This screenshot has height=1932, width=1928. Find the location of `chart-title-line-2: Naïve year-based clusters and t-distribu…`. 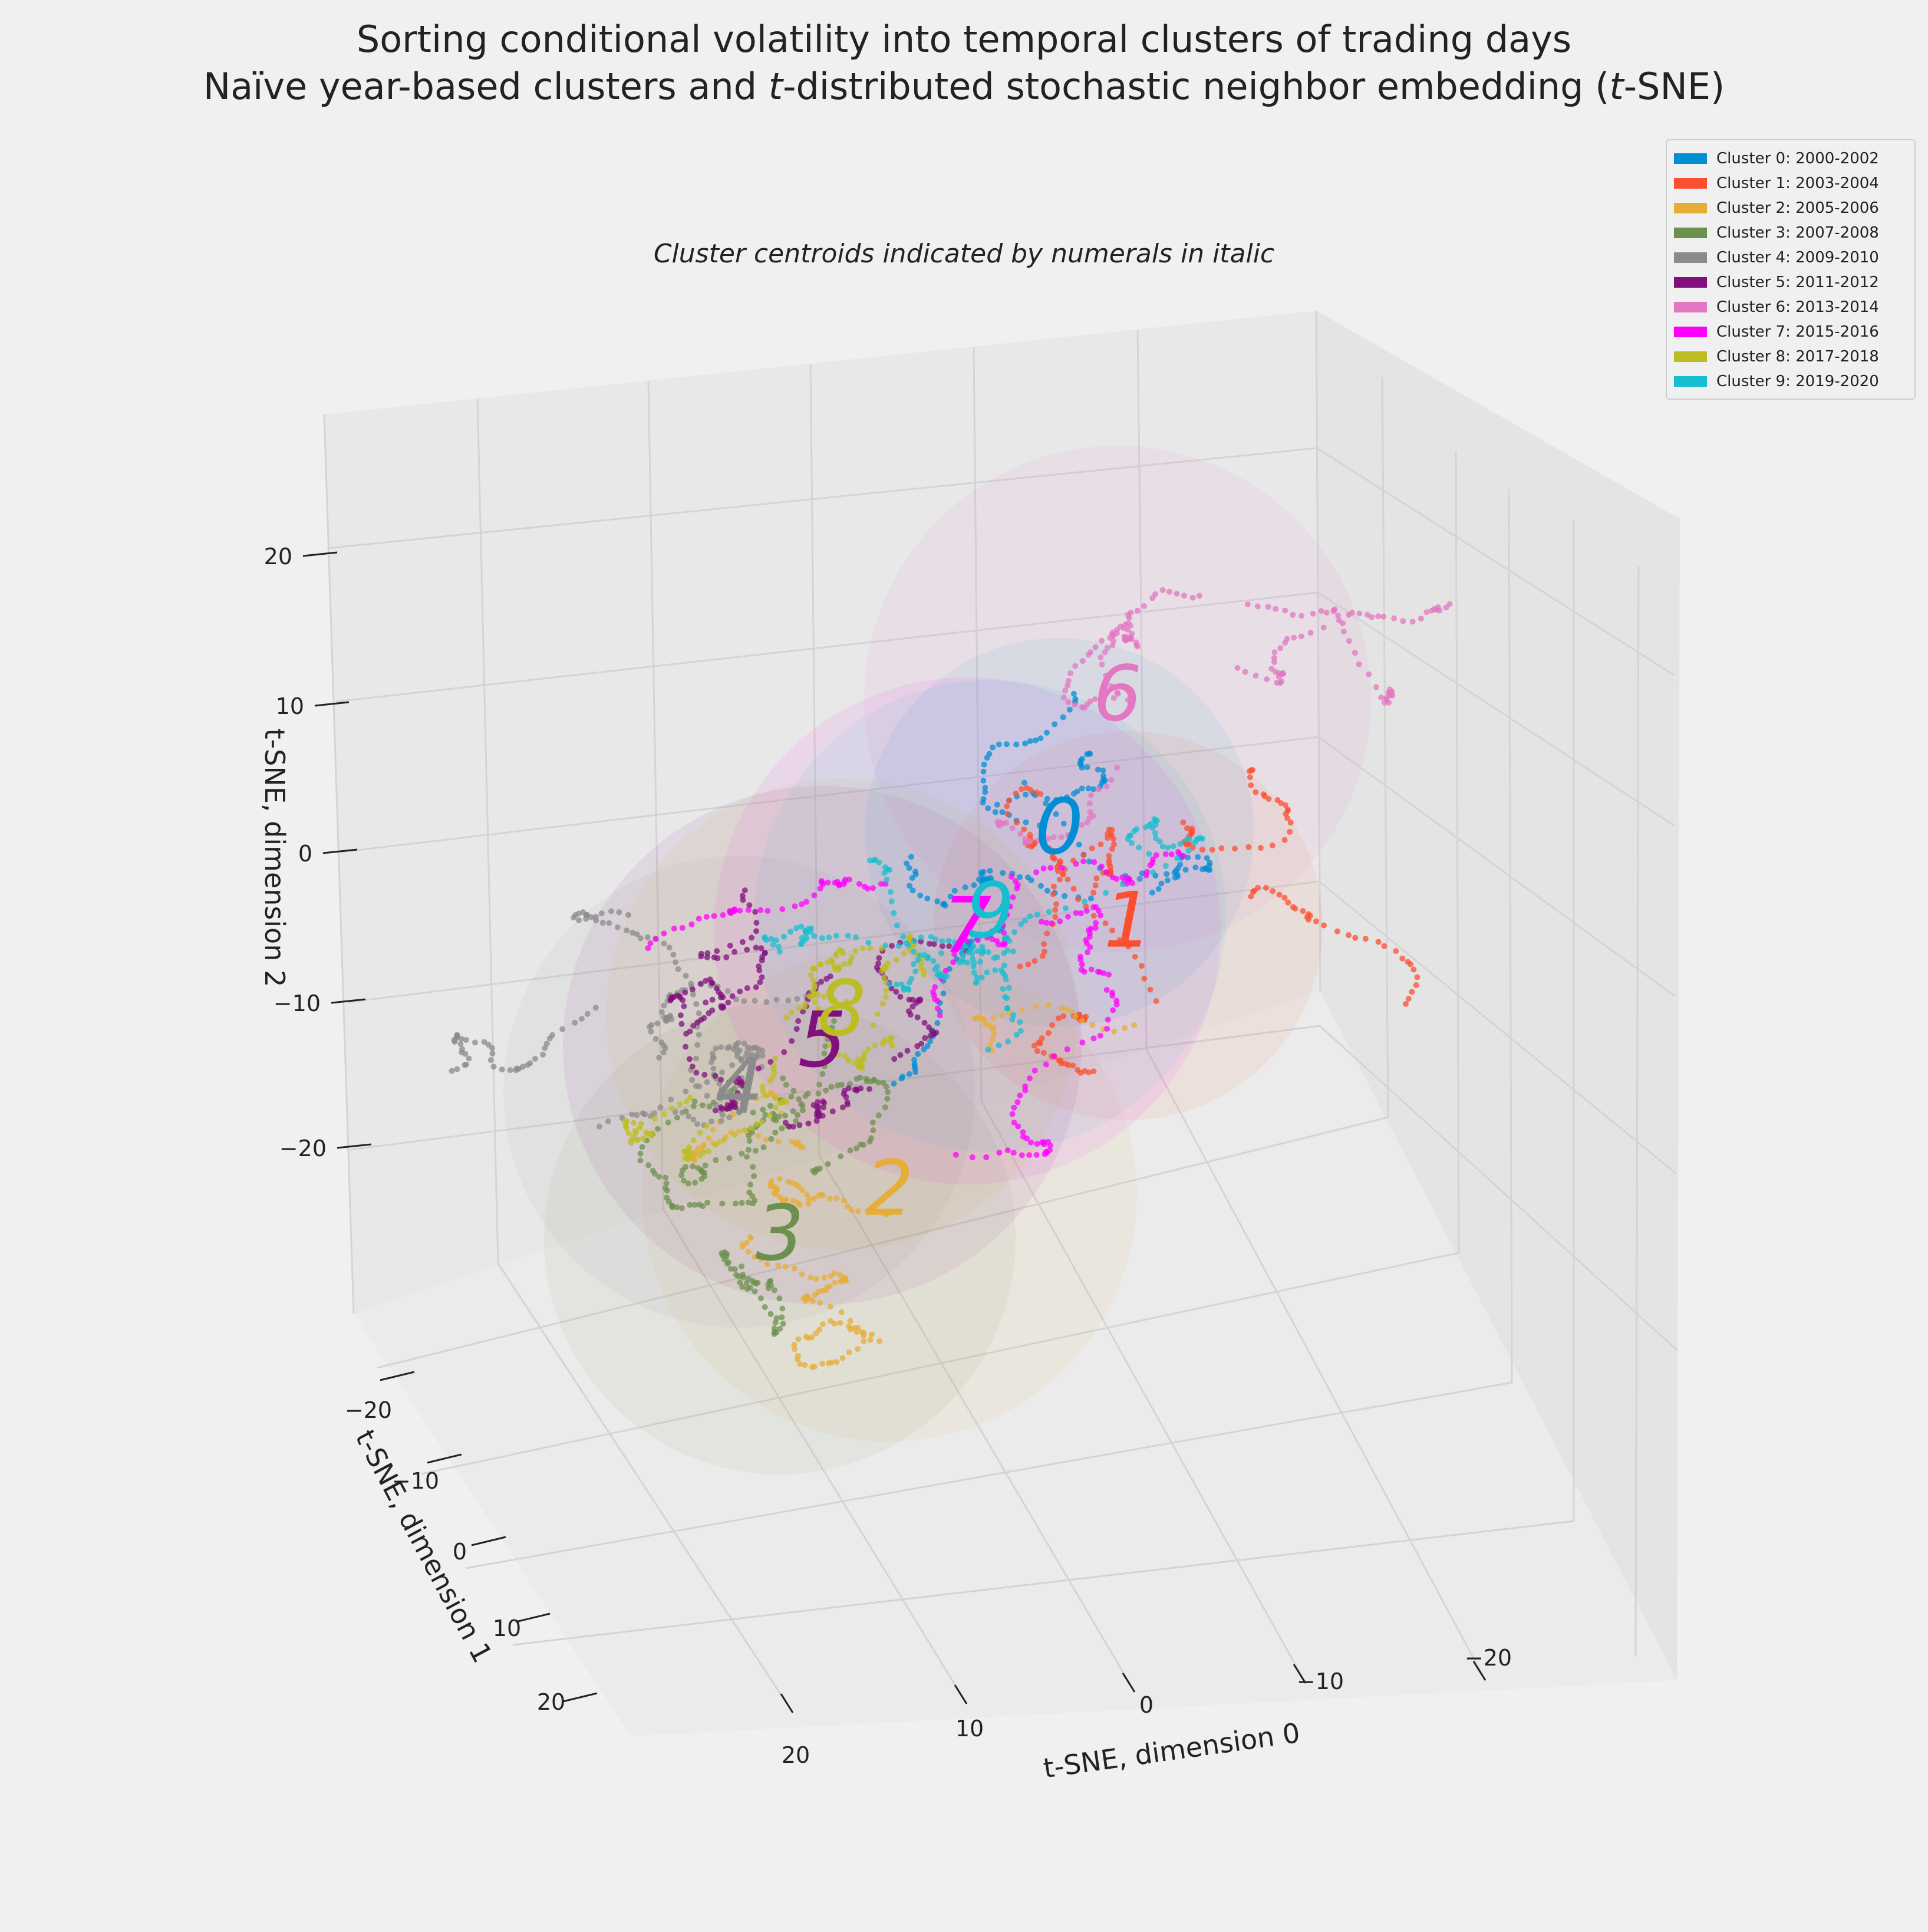

chart-title-line-2: Naïve year-based clusters and t-distribu… is located at coordinates (964, 87).